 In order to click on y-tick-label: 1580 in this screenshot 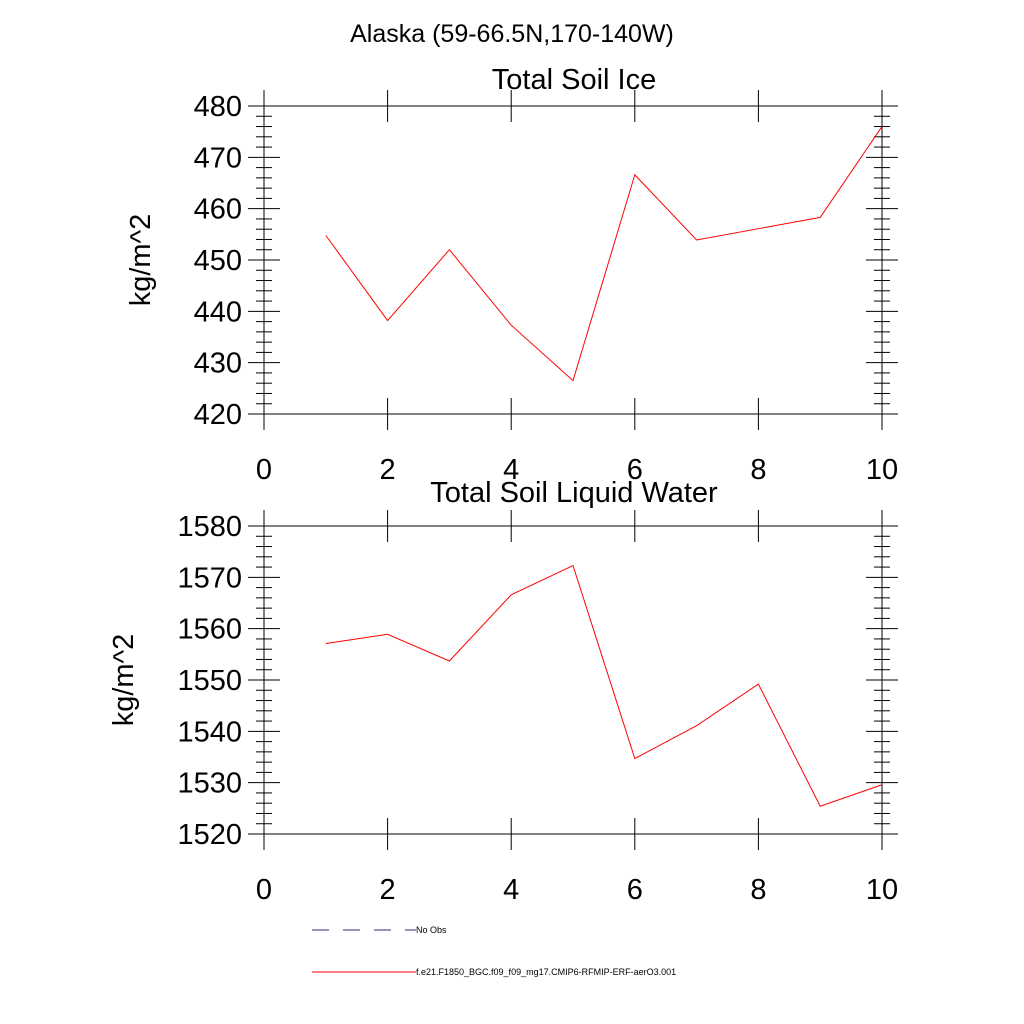, I will do `click(209, 527)`.